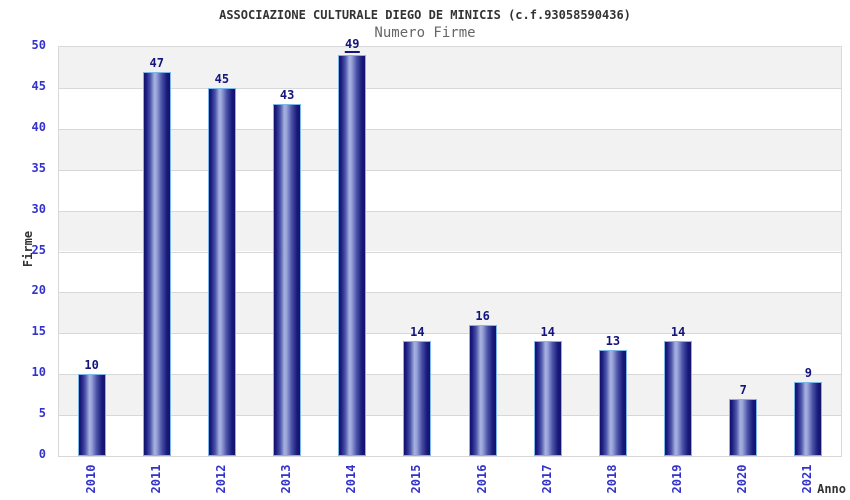  I want to click on x-tick-label: 2020, so click(742, 479).